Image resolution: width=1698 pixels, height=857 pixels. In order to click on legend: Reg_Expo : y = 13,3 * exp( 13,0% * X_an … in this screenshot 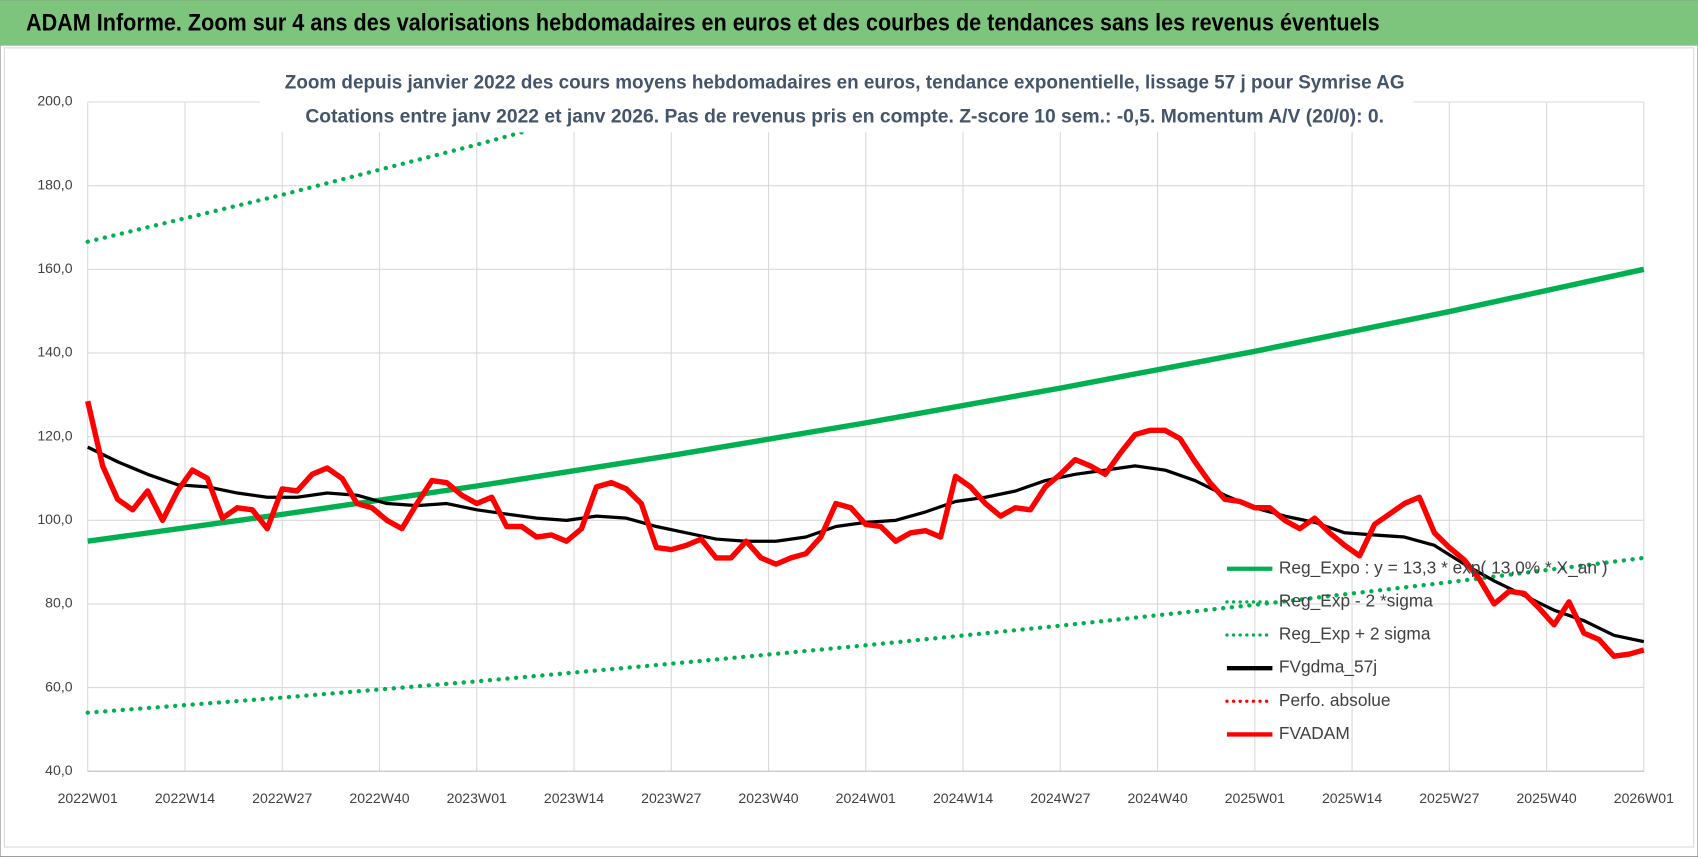, I will do `click(1416, 650)`.